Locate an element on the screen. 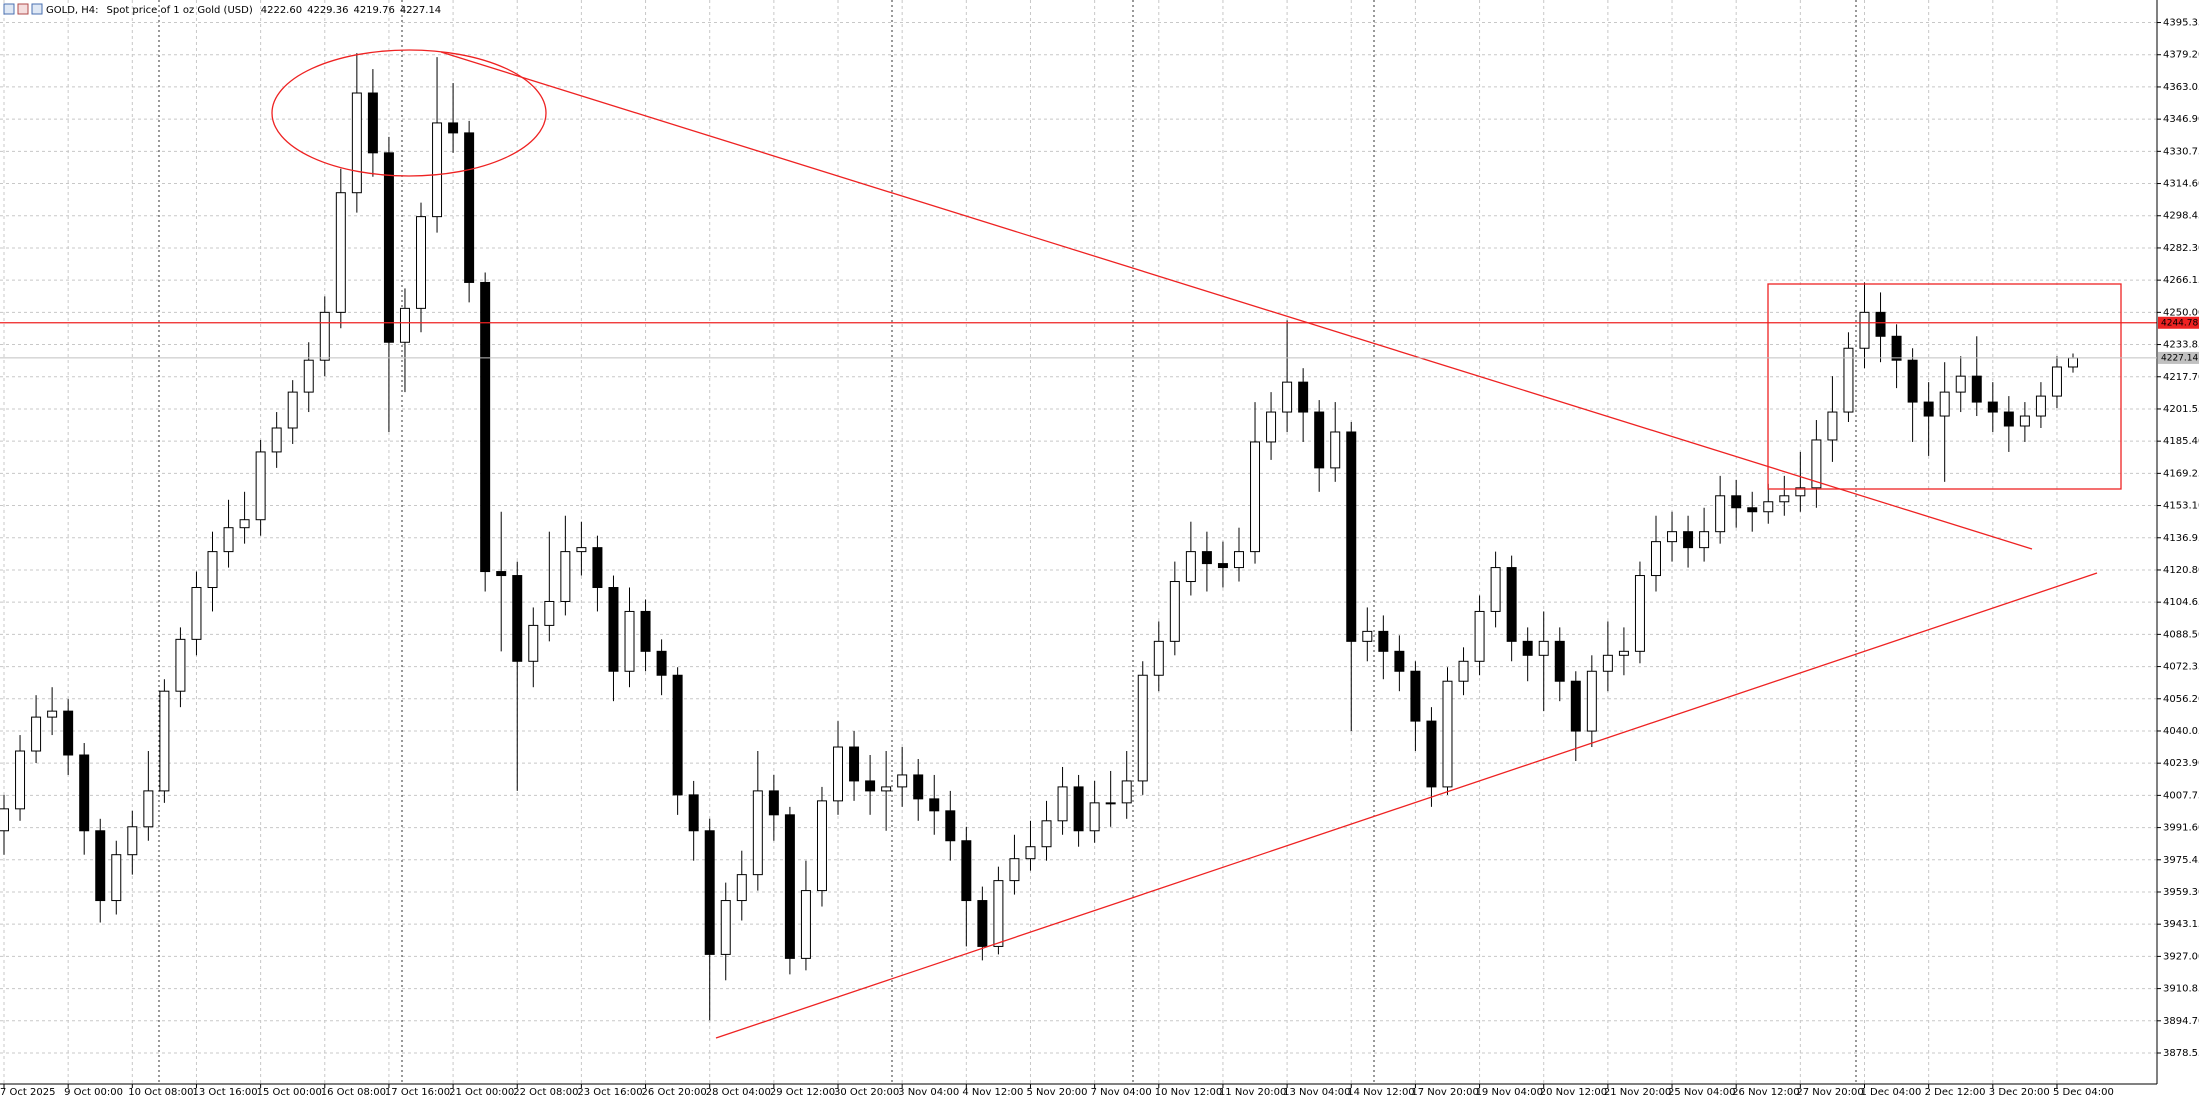 The image size is (2199, 1098). x-tick-label: 15 Oct 00:00 is located at coordinates (289, 1092).